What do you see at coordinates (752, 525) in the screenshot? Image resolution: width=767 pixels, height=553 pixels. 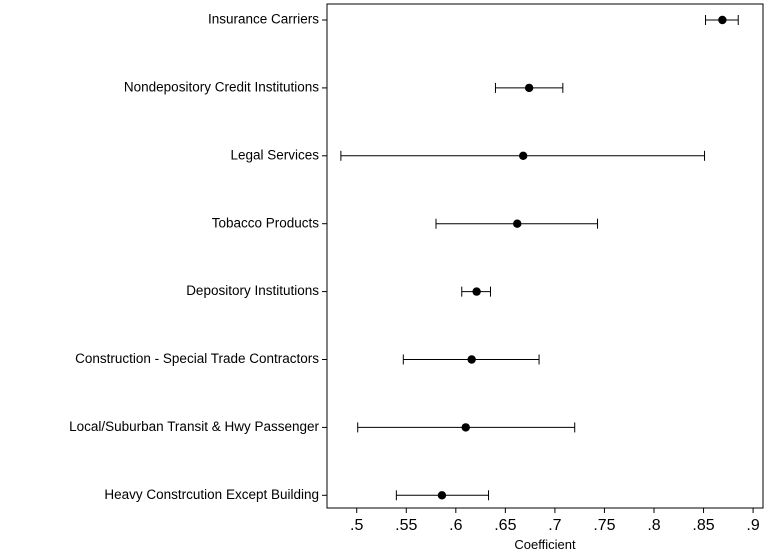 I see `x-tick-label: .9` at bounding box center [752, 525].